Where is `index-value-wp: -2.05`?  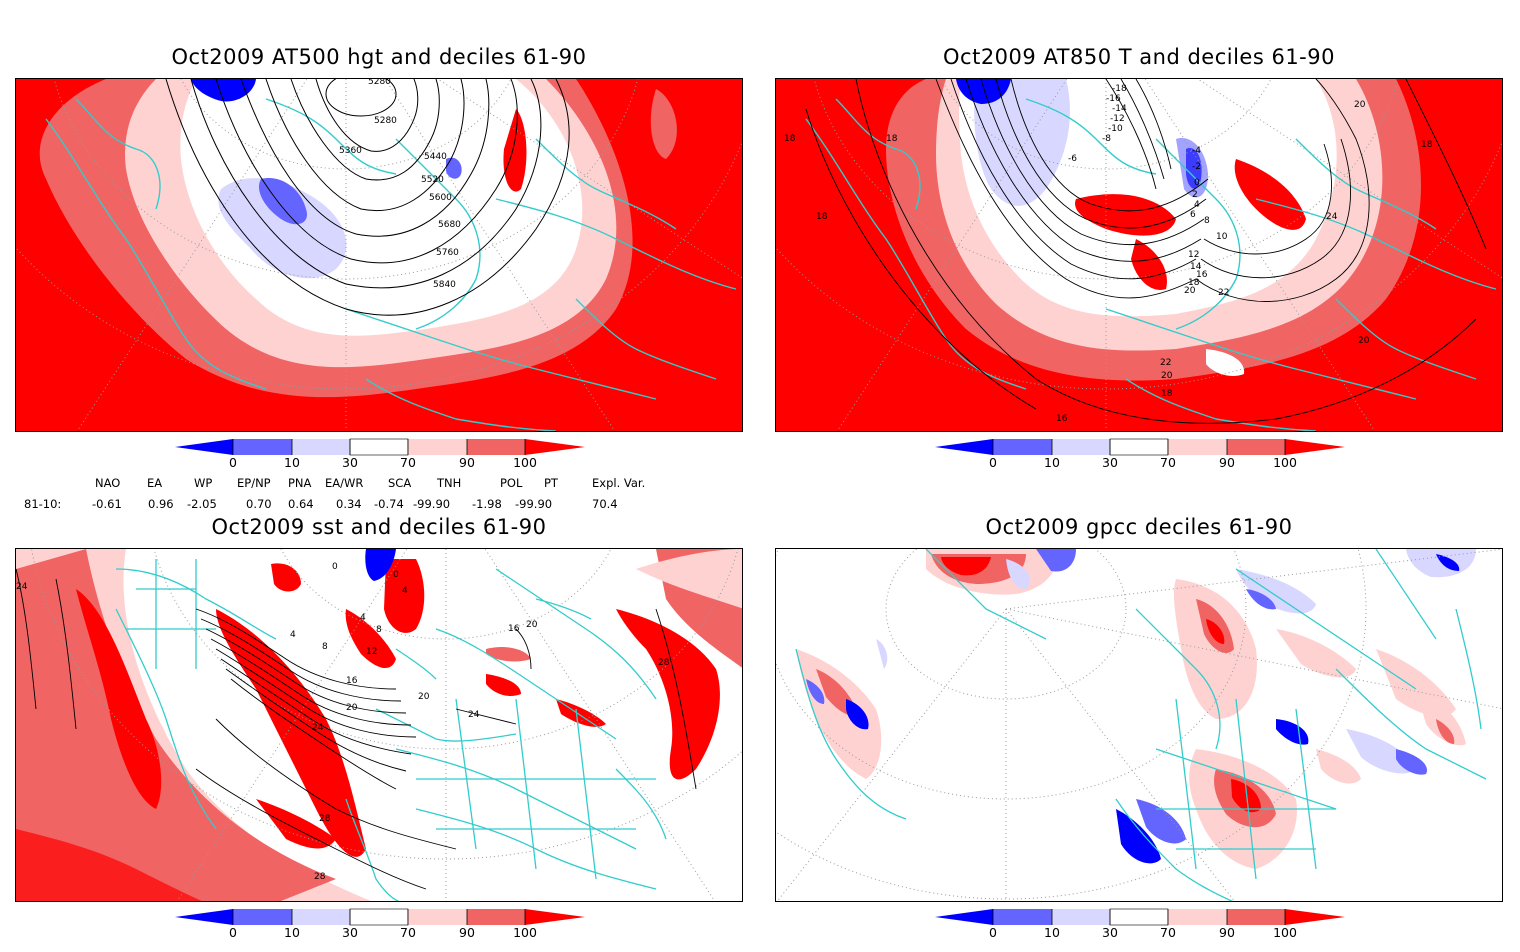
index-value-wp: -2.05 is located at coordinates (202, 504).